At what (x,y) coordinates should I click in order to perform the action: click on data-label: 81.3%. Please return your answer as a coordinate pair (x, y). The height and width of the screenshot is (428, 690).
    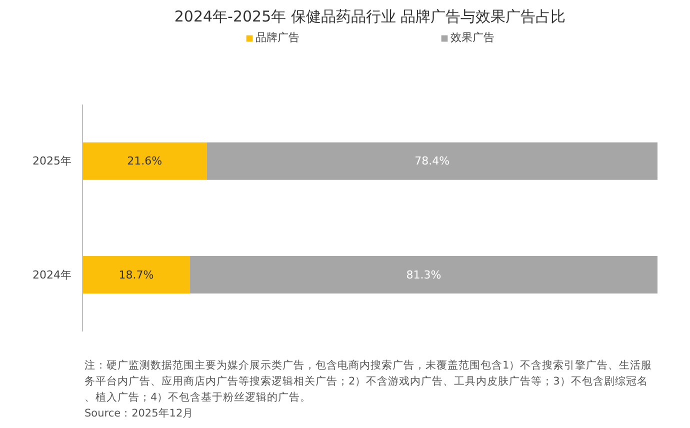
    Looking at the image, I should click on (424, 275).